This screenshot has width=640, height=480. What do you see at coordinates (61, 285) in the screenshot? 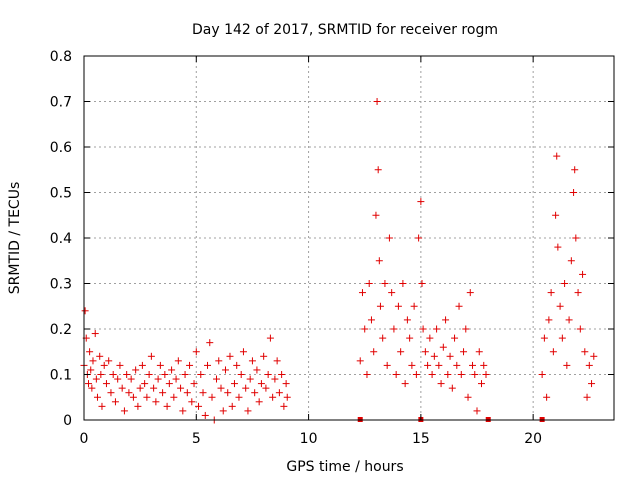
I see `y-tick-label: 0.3` at bounding box center [61, 285].